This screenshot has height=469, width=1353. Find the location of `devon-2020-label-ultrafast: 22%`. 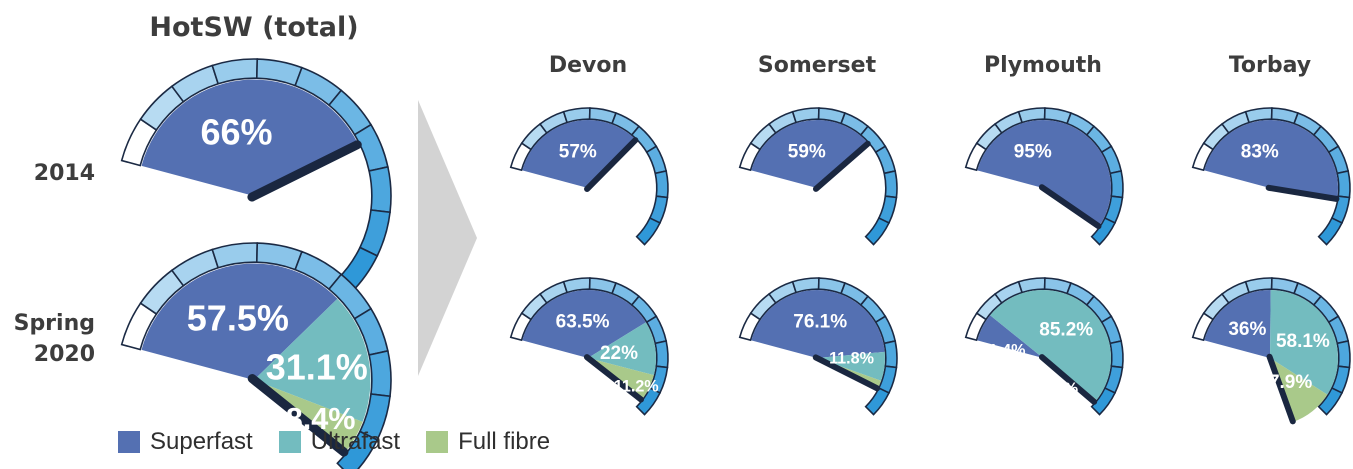

devon-2020-label-ultrafast: 22% is located at coordinates (619, 353).